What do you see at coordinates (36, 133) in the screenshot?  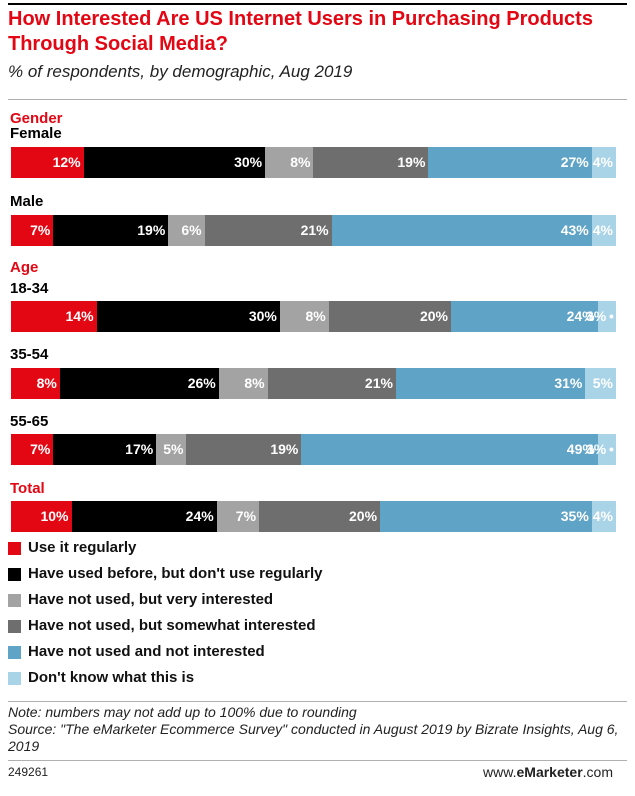 I see `row-label: Female` at bounding box center [36, 133].